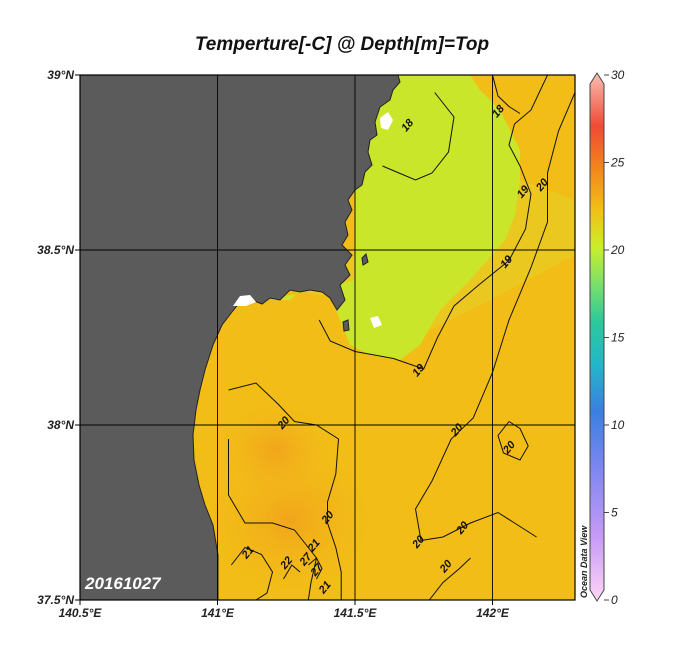 Image resolution: width=684 pixels, height=660 pixels. I want to click on colorbar-tick-label: 0, so click(614, 600).